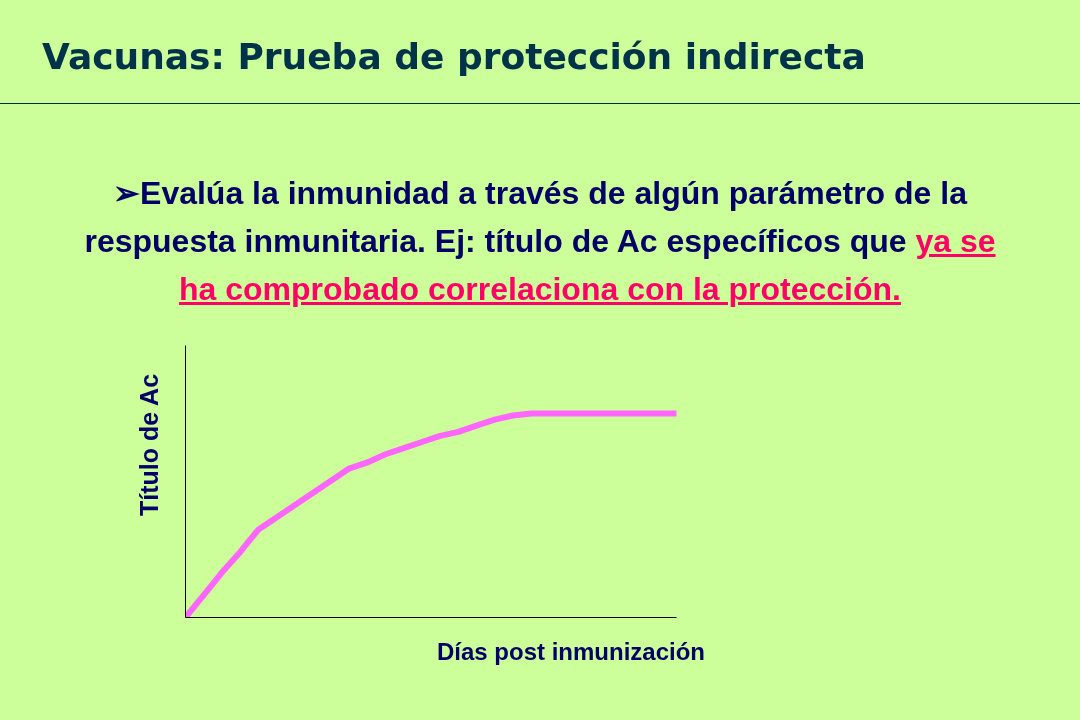 The image size is (1080, 720). What do you see at coordinates (149, 445) in the screenshot?
I see `y-axis-title: Título de Ac` at bounding box center [149, 445].